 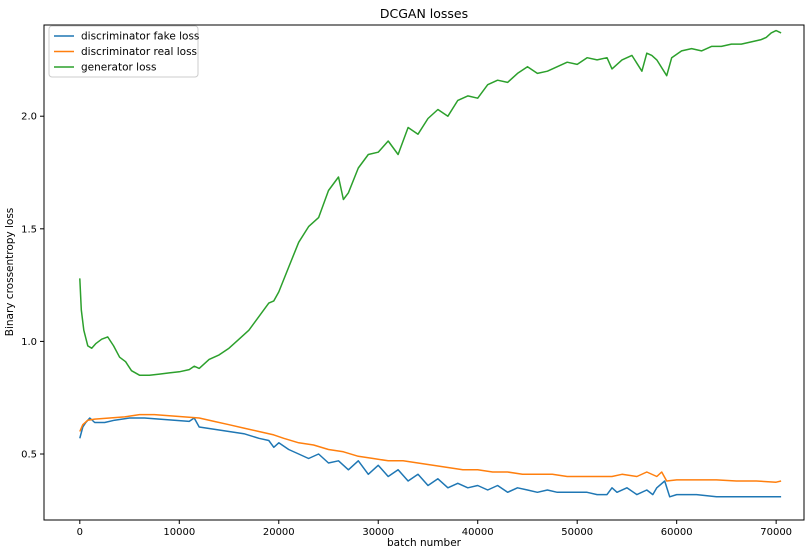 What do you see at coordinates (677, 532) in the screenshot?
I see `x-tick-label: 60000` at bounding box center [677, 532].